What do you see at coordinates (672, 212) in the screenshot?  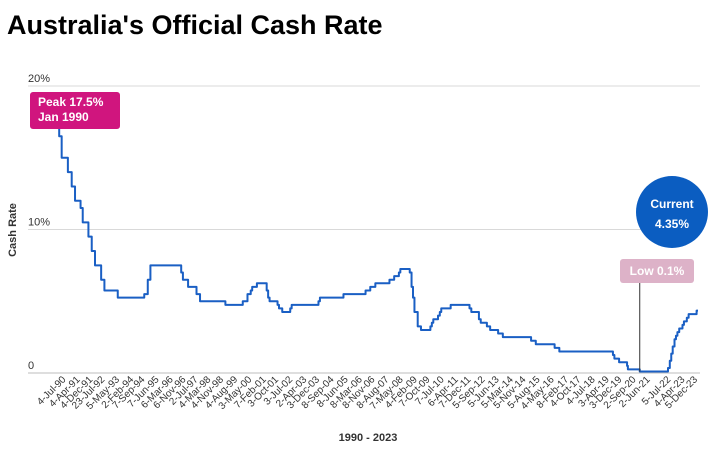 I see `current-callout-circle` at bounding box center [672, 212].